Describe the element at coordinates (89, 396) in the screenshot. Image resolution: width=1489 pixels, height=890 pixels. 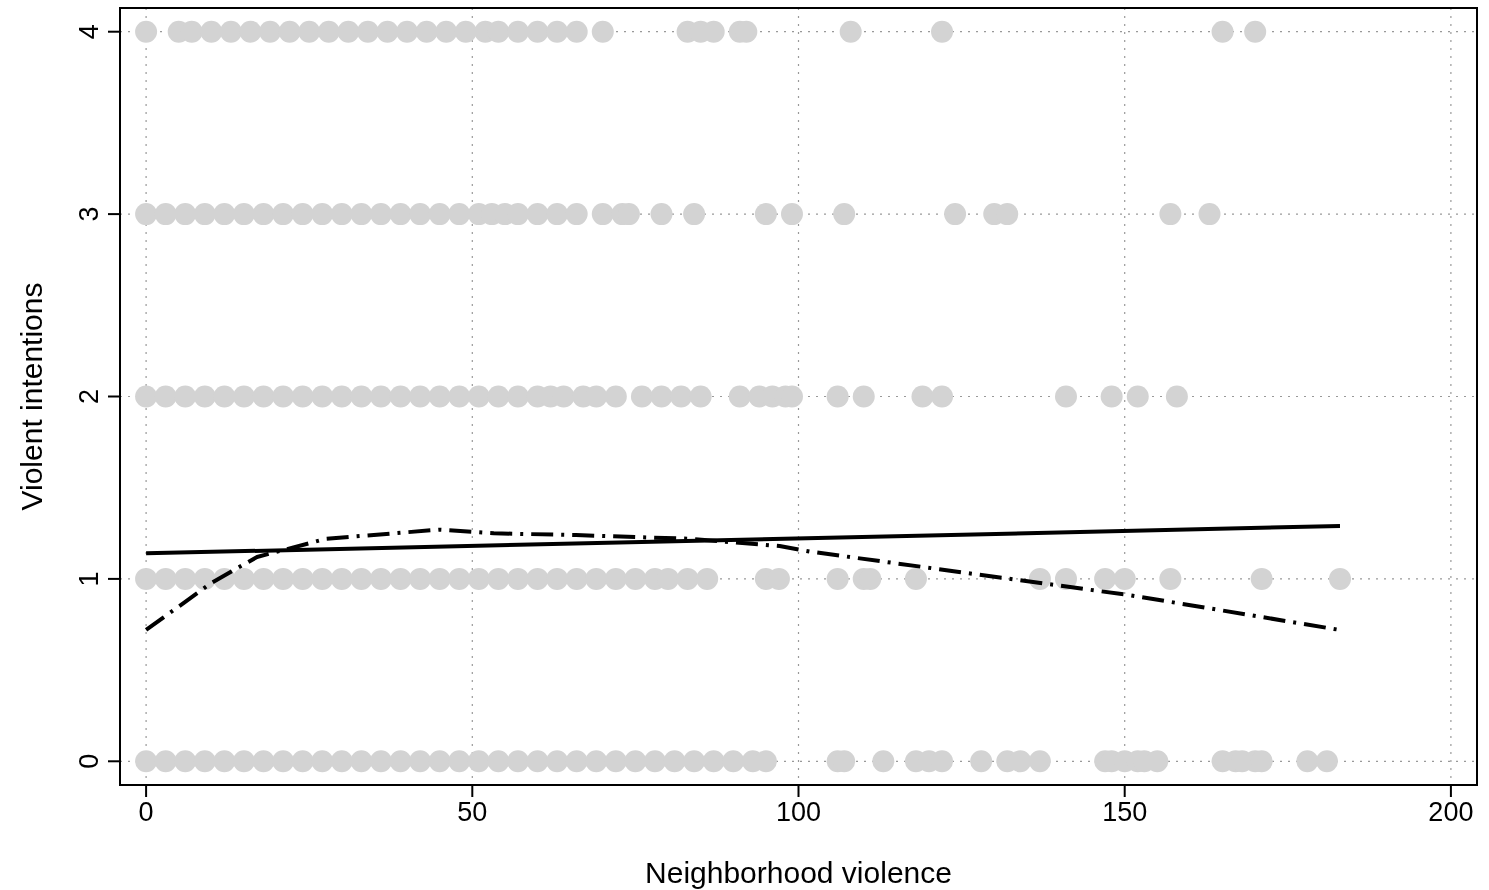
I see `y-tick-label: 2` at that location.